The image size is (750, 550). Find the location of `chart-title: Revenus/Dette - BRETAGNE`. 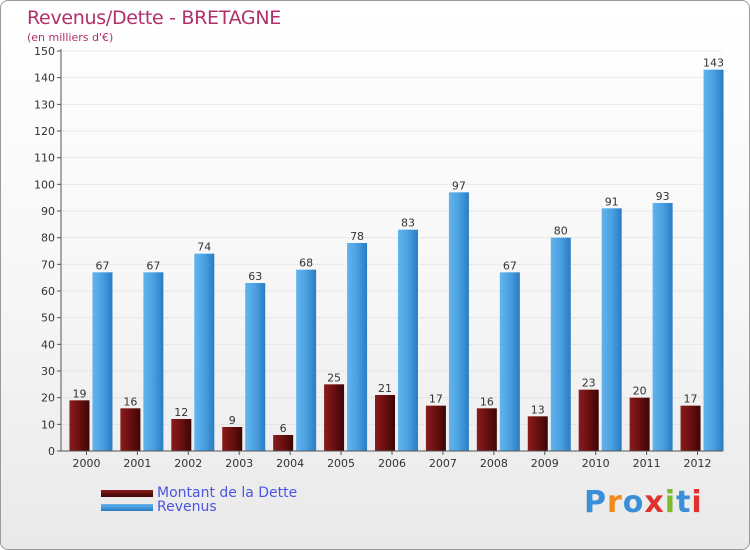

chart-title: Revenus/Dette - BRETAGNE is located at coordinates (154, 18).